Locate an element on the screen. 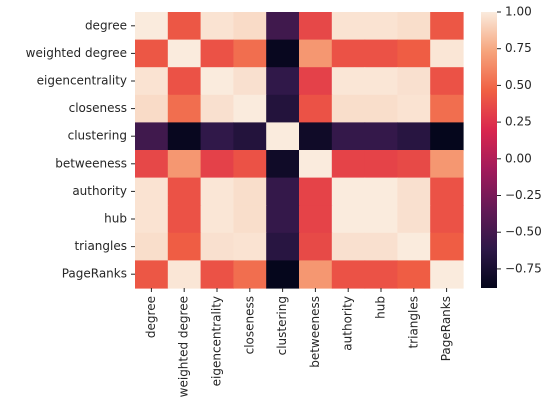  colorbar-bar is located at coordinates (489, 150).